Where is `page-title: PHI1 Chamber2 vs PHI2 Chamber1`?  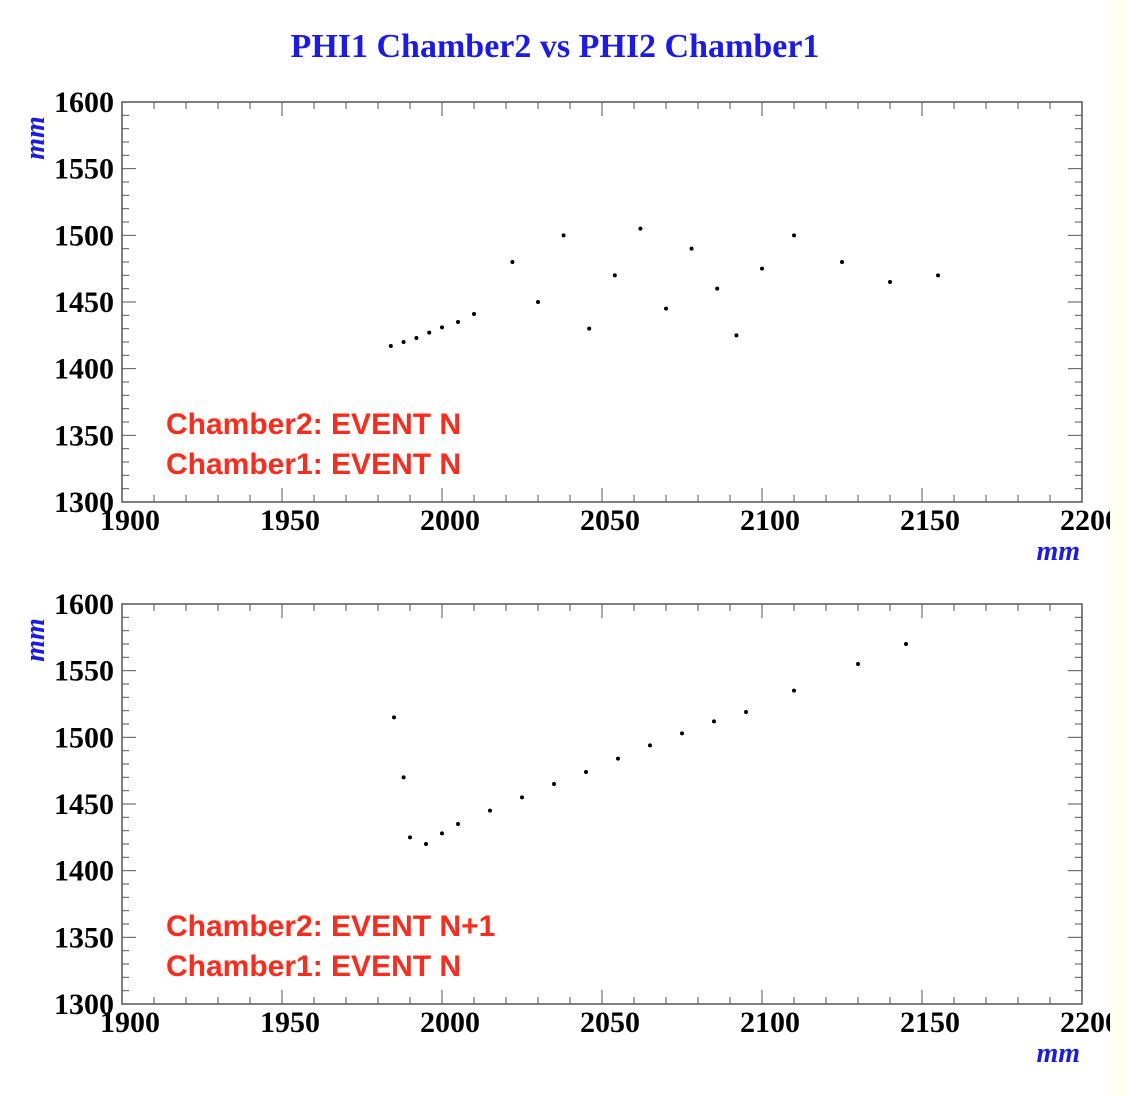 page-title: PHI1 Chamber2 vs PHI2 Chamber1 is located at coordinates (555, 46).